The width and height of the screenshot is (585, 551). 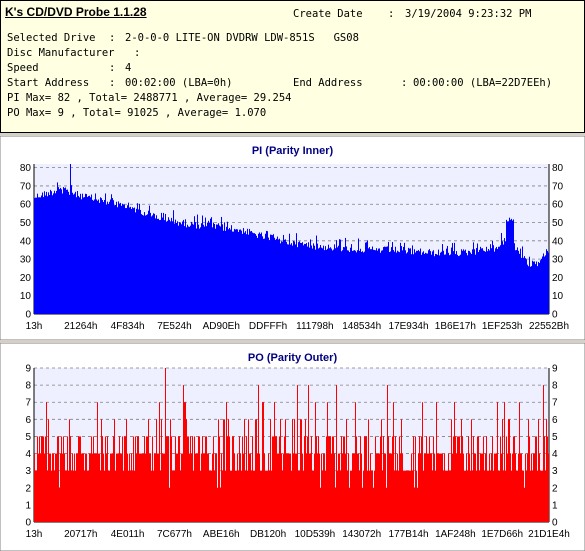 I want to click on y-tick-label-right: 80, so click(x=558, y=168).